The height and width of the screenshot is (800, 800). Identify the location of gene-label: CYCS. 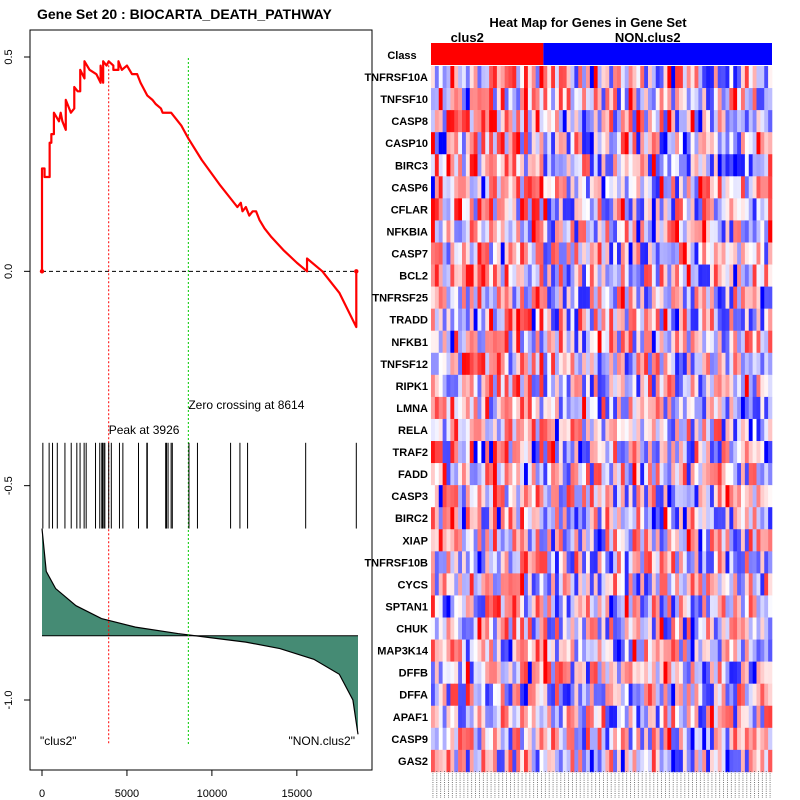
(412, 585).